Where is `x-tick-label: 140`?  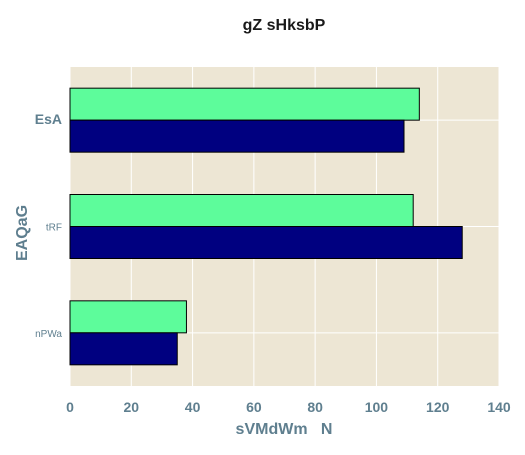
x-tick-label: 140 is located at coordinates (499, 407).